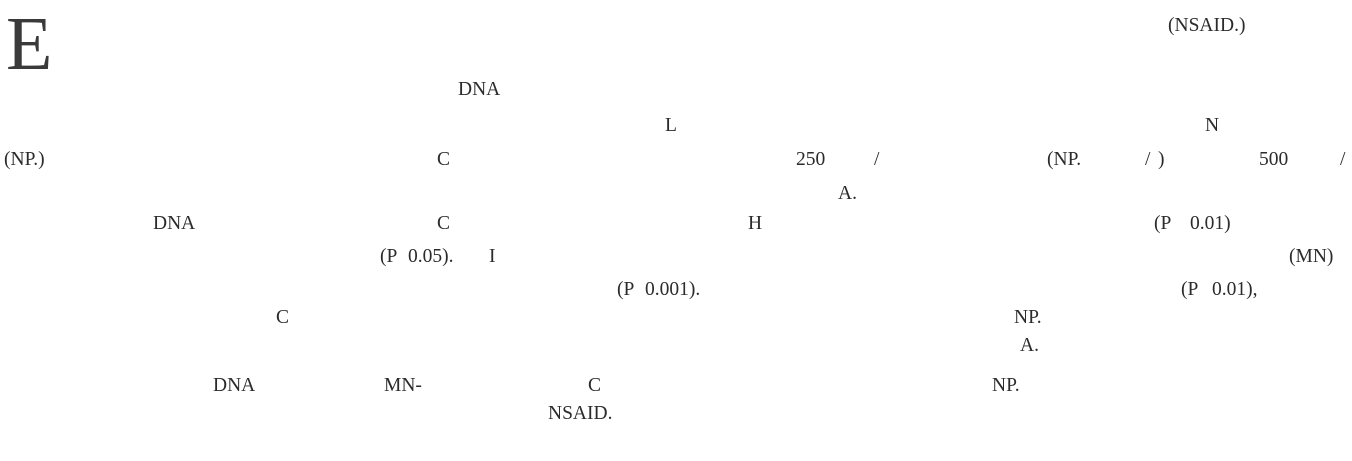 This screenshot has height=461, width=1352. I want to click on text-fragment: (MN), so click(1311, 256).